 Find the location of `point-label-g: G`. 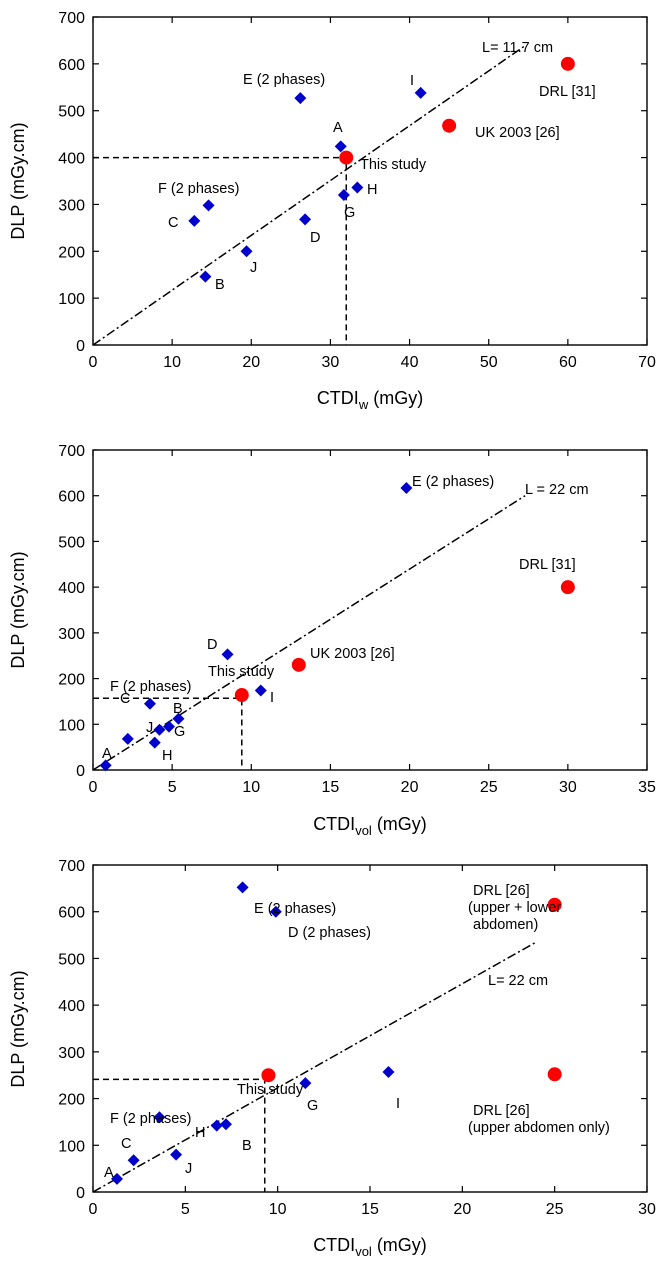

point-label-g: G is located at coordinates (349, 213).